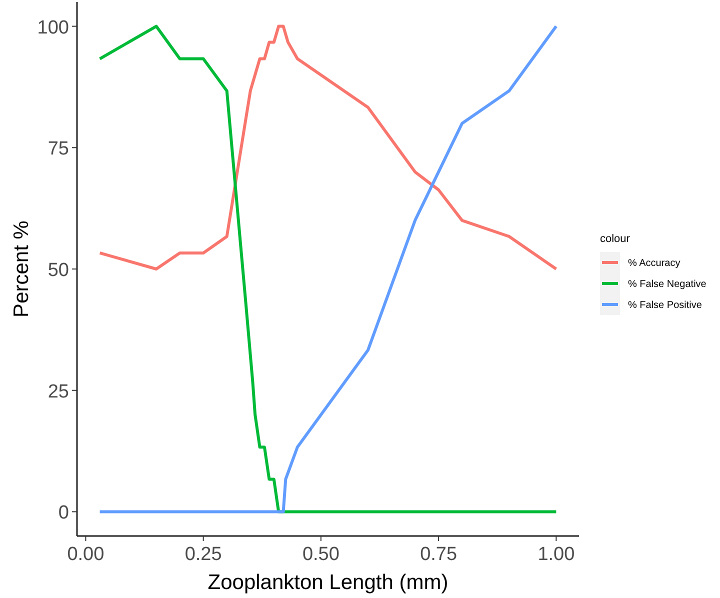 The height and width of the screenshot is (598, 720). Describe the element at coordinates (556, 554) in the screenshot. I see `x-tick-label: 1.00` at that location.